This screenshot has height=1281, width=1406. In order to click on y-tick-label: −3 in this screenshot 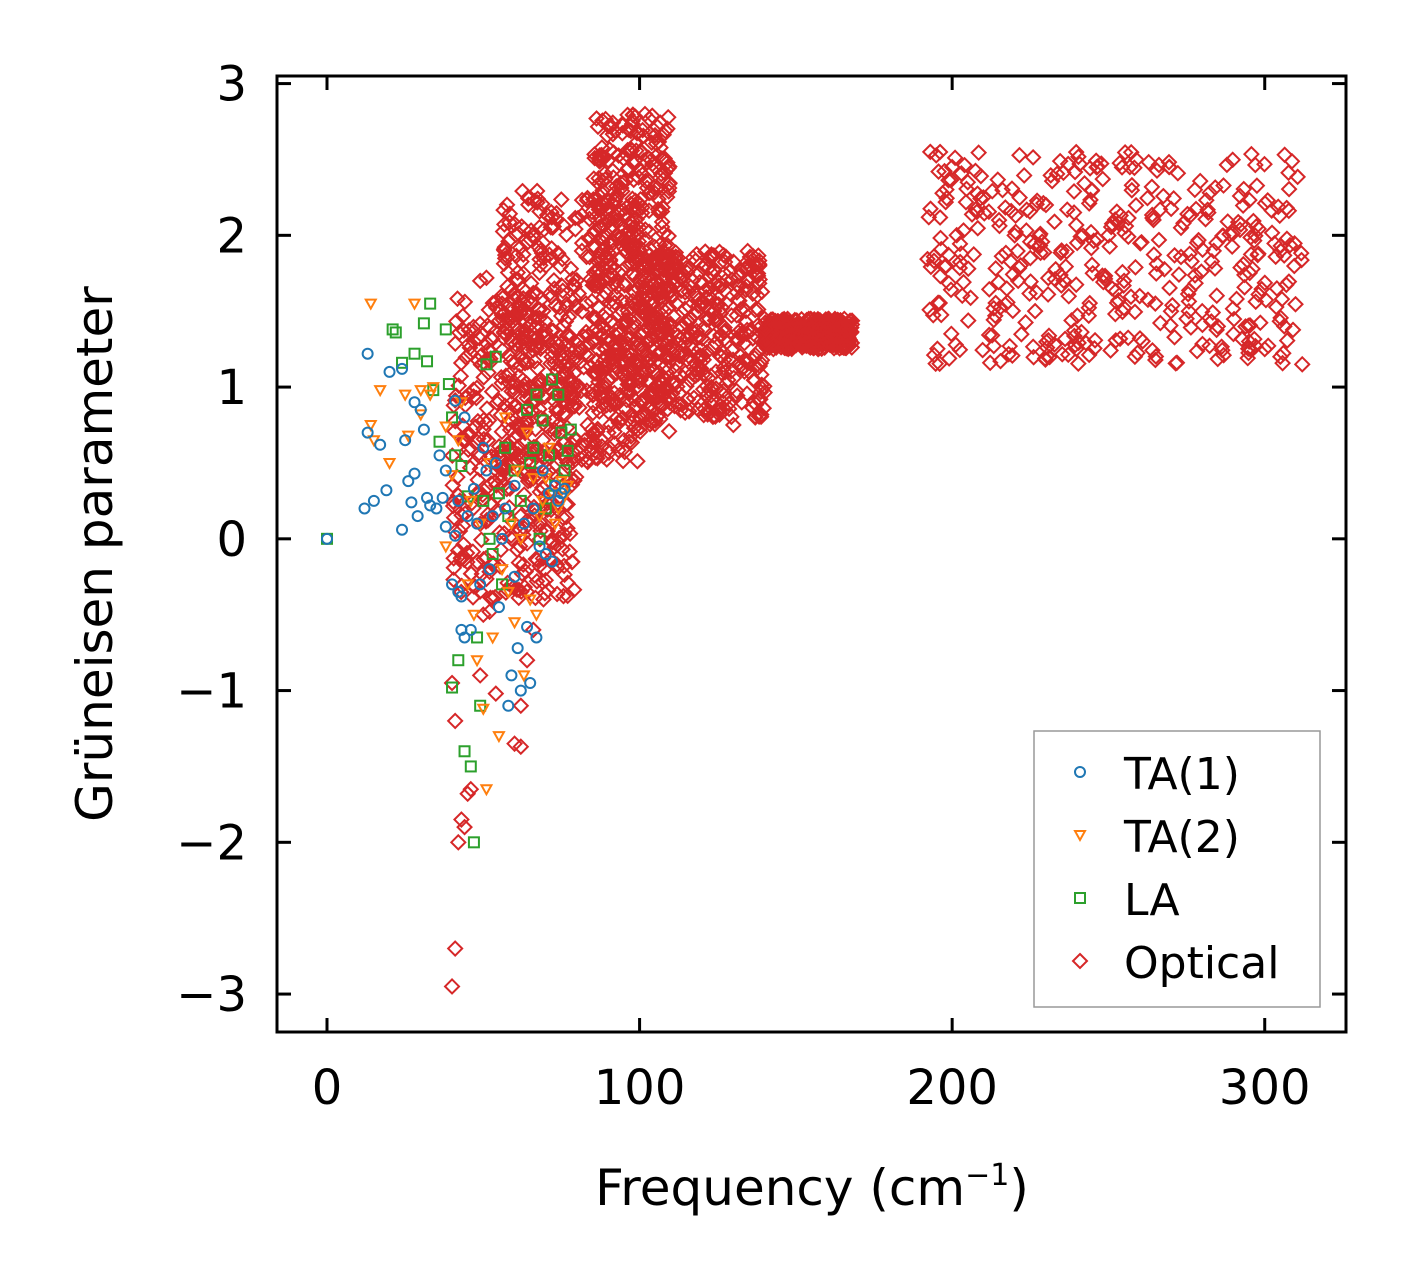, I will do `click(211, 995)`.